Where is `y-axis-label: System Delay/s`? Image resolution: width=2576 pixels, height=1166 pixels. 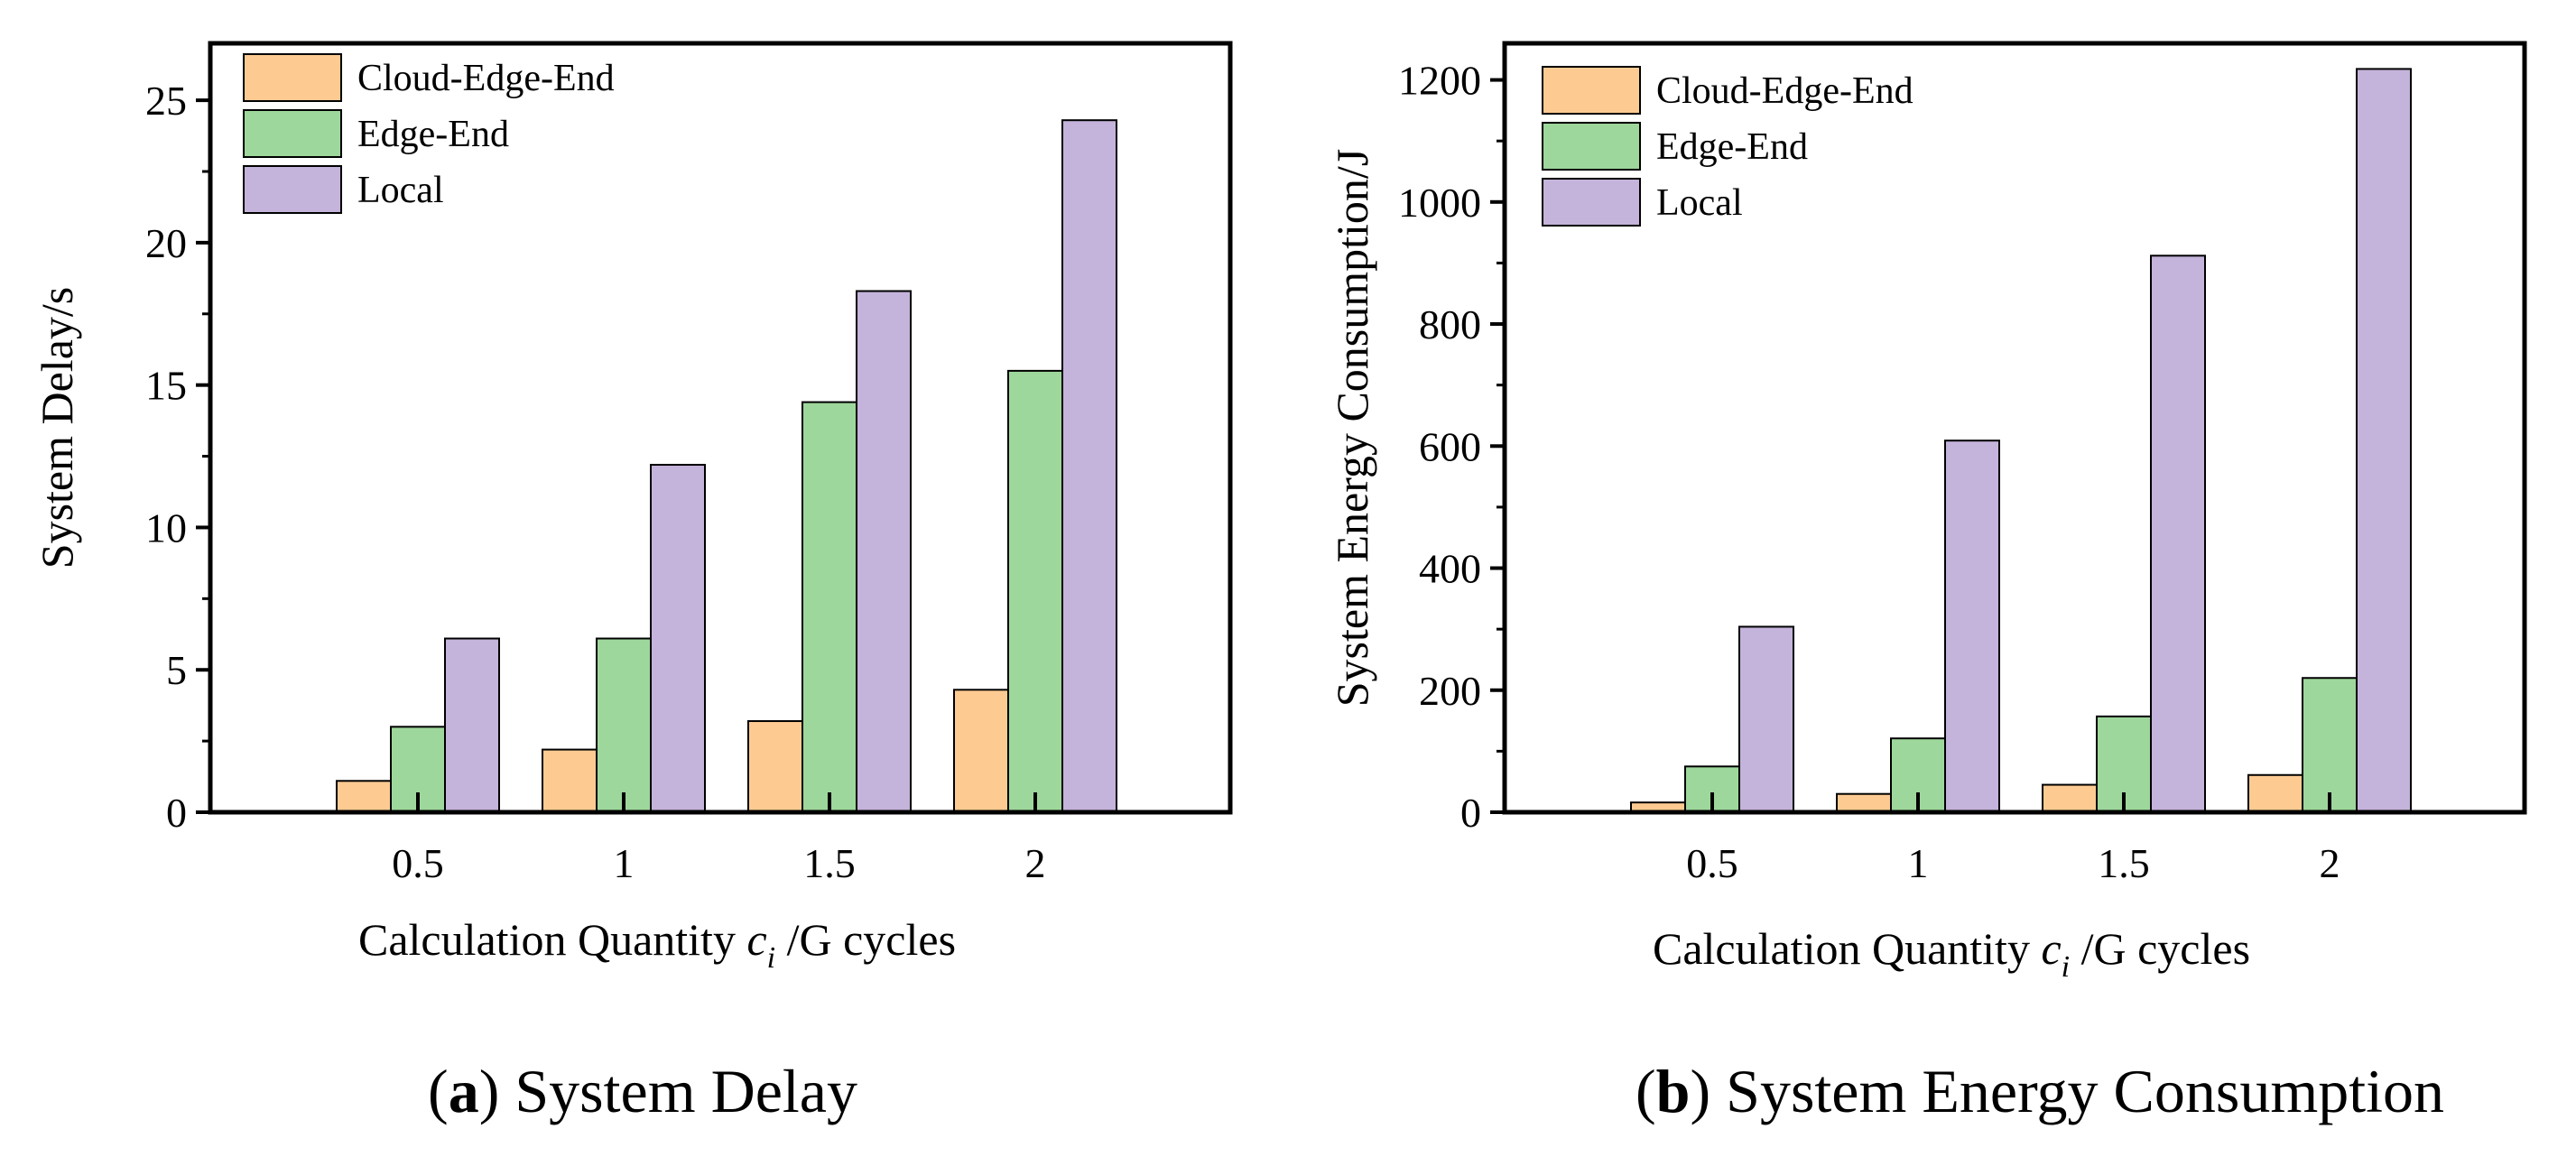
y-axis-label: System Delay/s is located at coordinates (57, 428).